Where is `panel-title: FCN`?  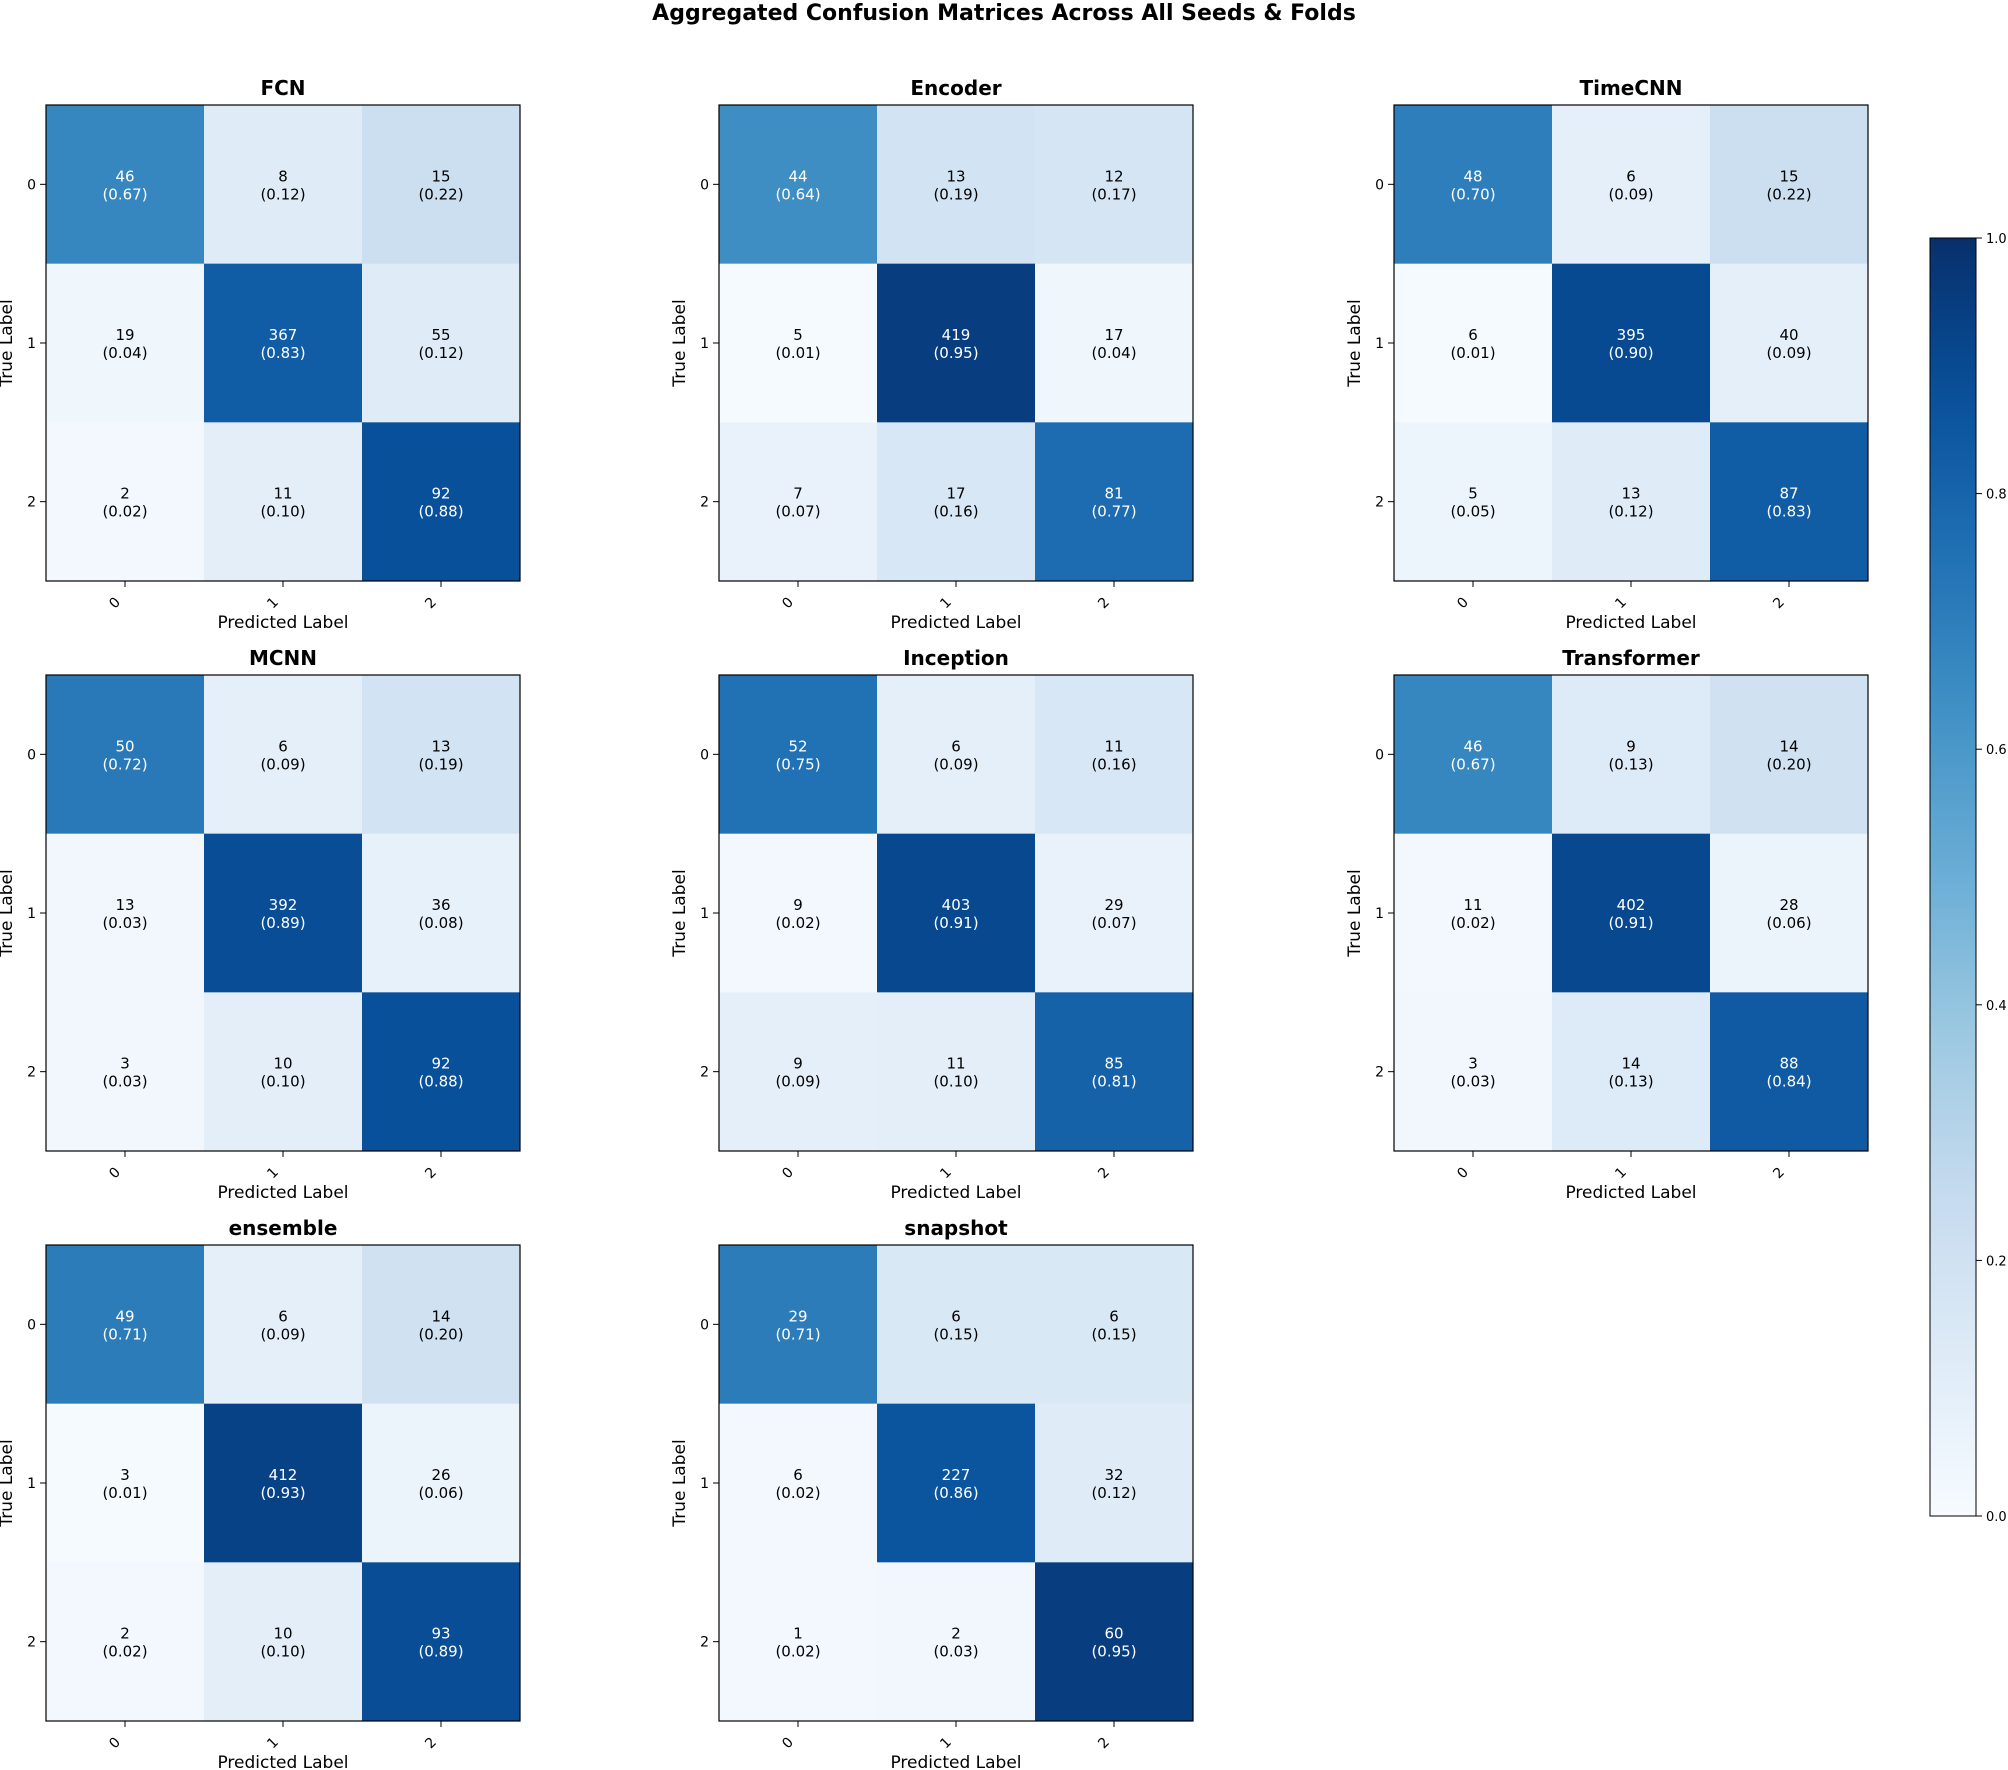 panel-title: FCN is located at coordinates (282, 88).